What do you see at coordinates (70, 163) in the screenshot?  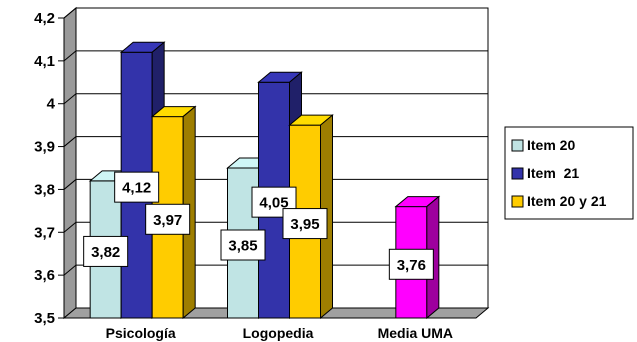 I see `side-wall` at bounding box center [70, 163].